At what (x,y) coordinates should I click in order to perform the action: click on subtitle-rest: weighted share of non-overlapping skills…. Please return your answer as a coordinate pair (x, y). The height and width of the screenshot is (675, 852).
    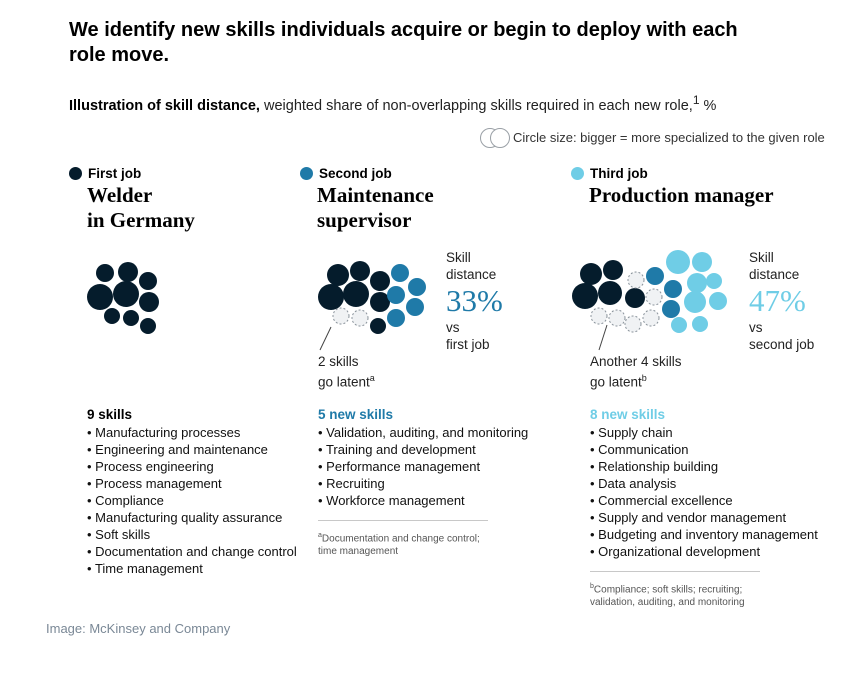
    Looking at the image, I should click on (476, 105).